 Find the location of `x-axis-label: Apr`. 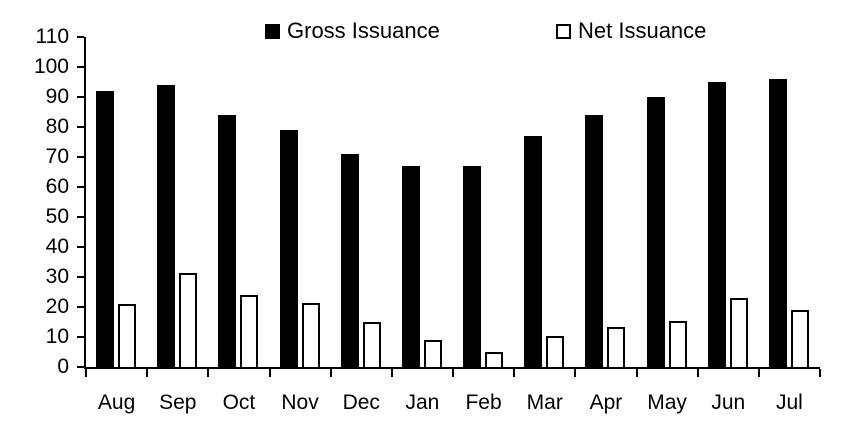

x-axis-label: Apr is located at coordinates (606, 402).